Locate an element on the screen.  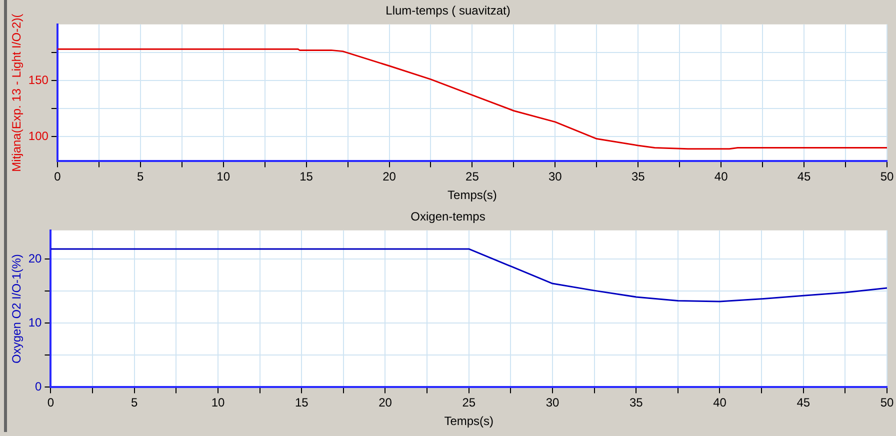
y-tick-label: 150 is located at coordinates (38, 79).